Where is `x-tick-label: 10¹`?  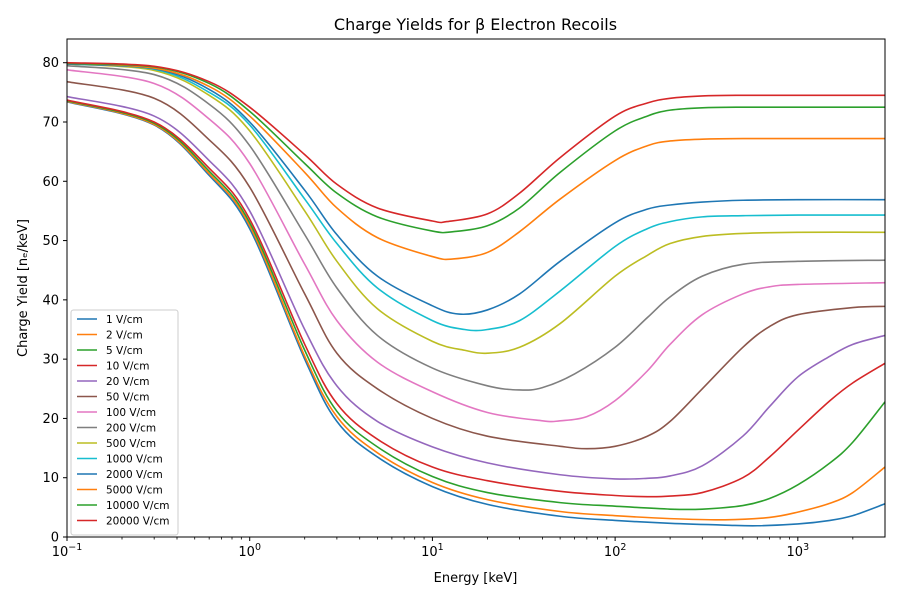
x-tick-label: 10¹ is located at coordinates (432, 551).